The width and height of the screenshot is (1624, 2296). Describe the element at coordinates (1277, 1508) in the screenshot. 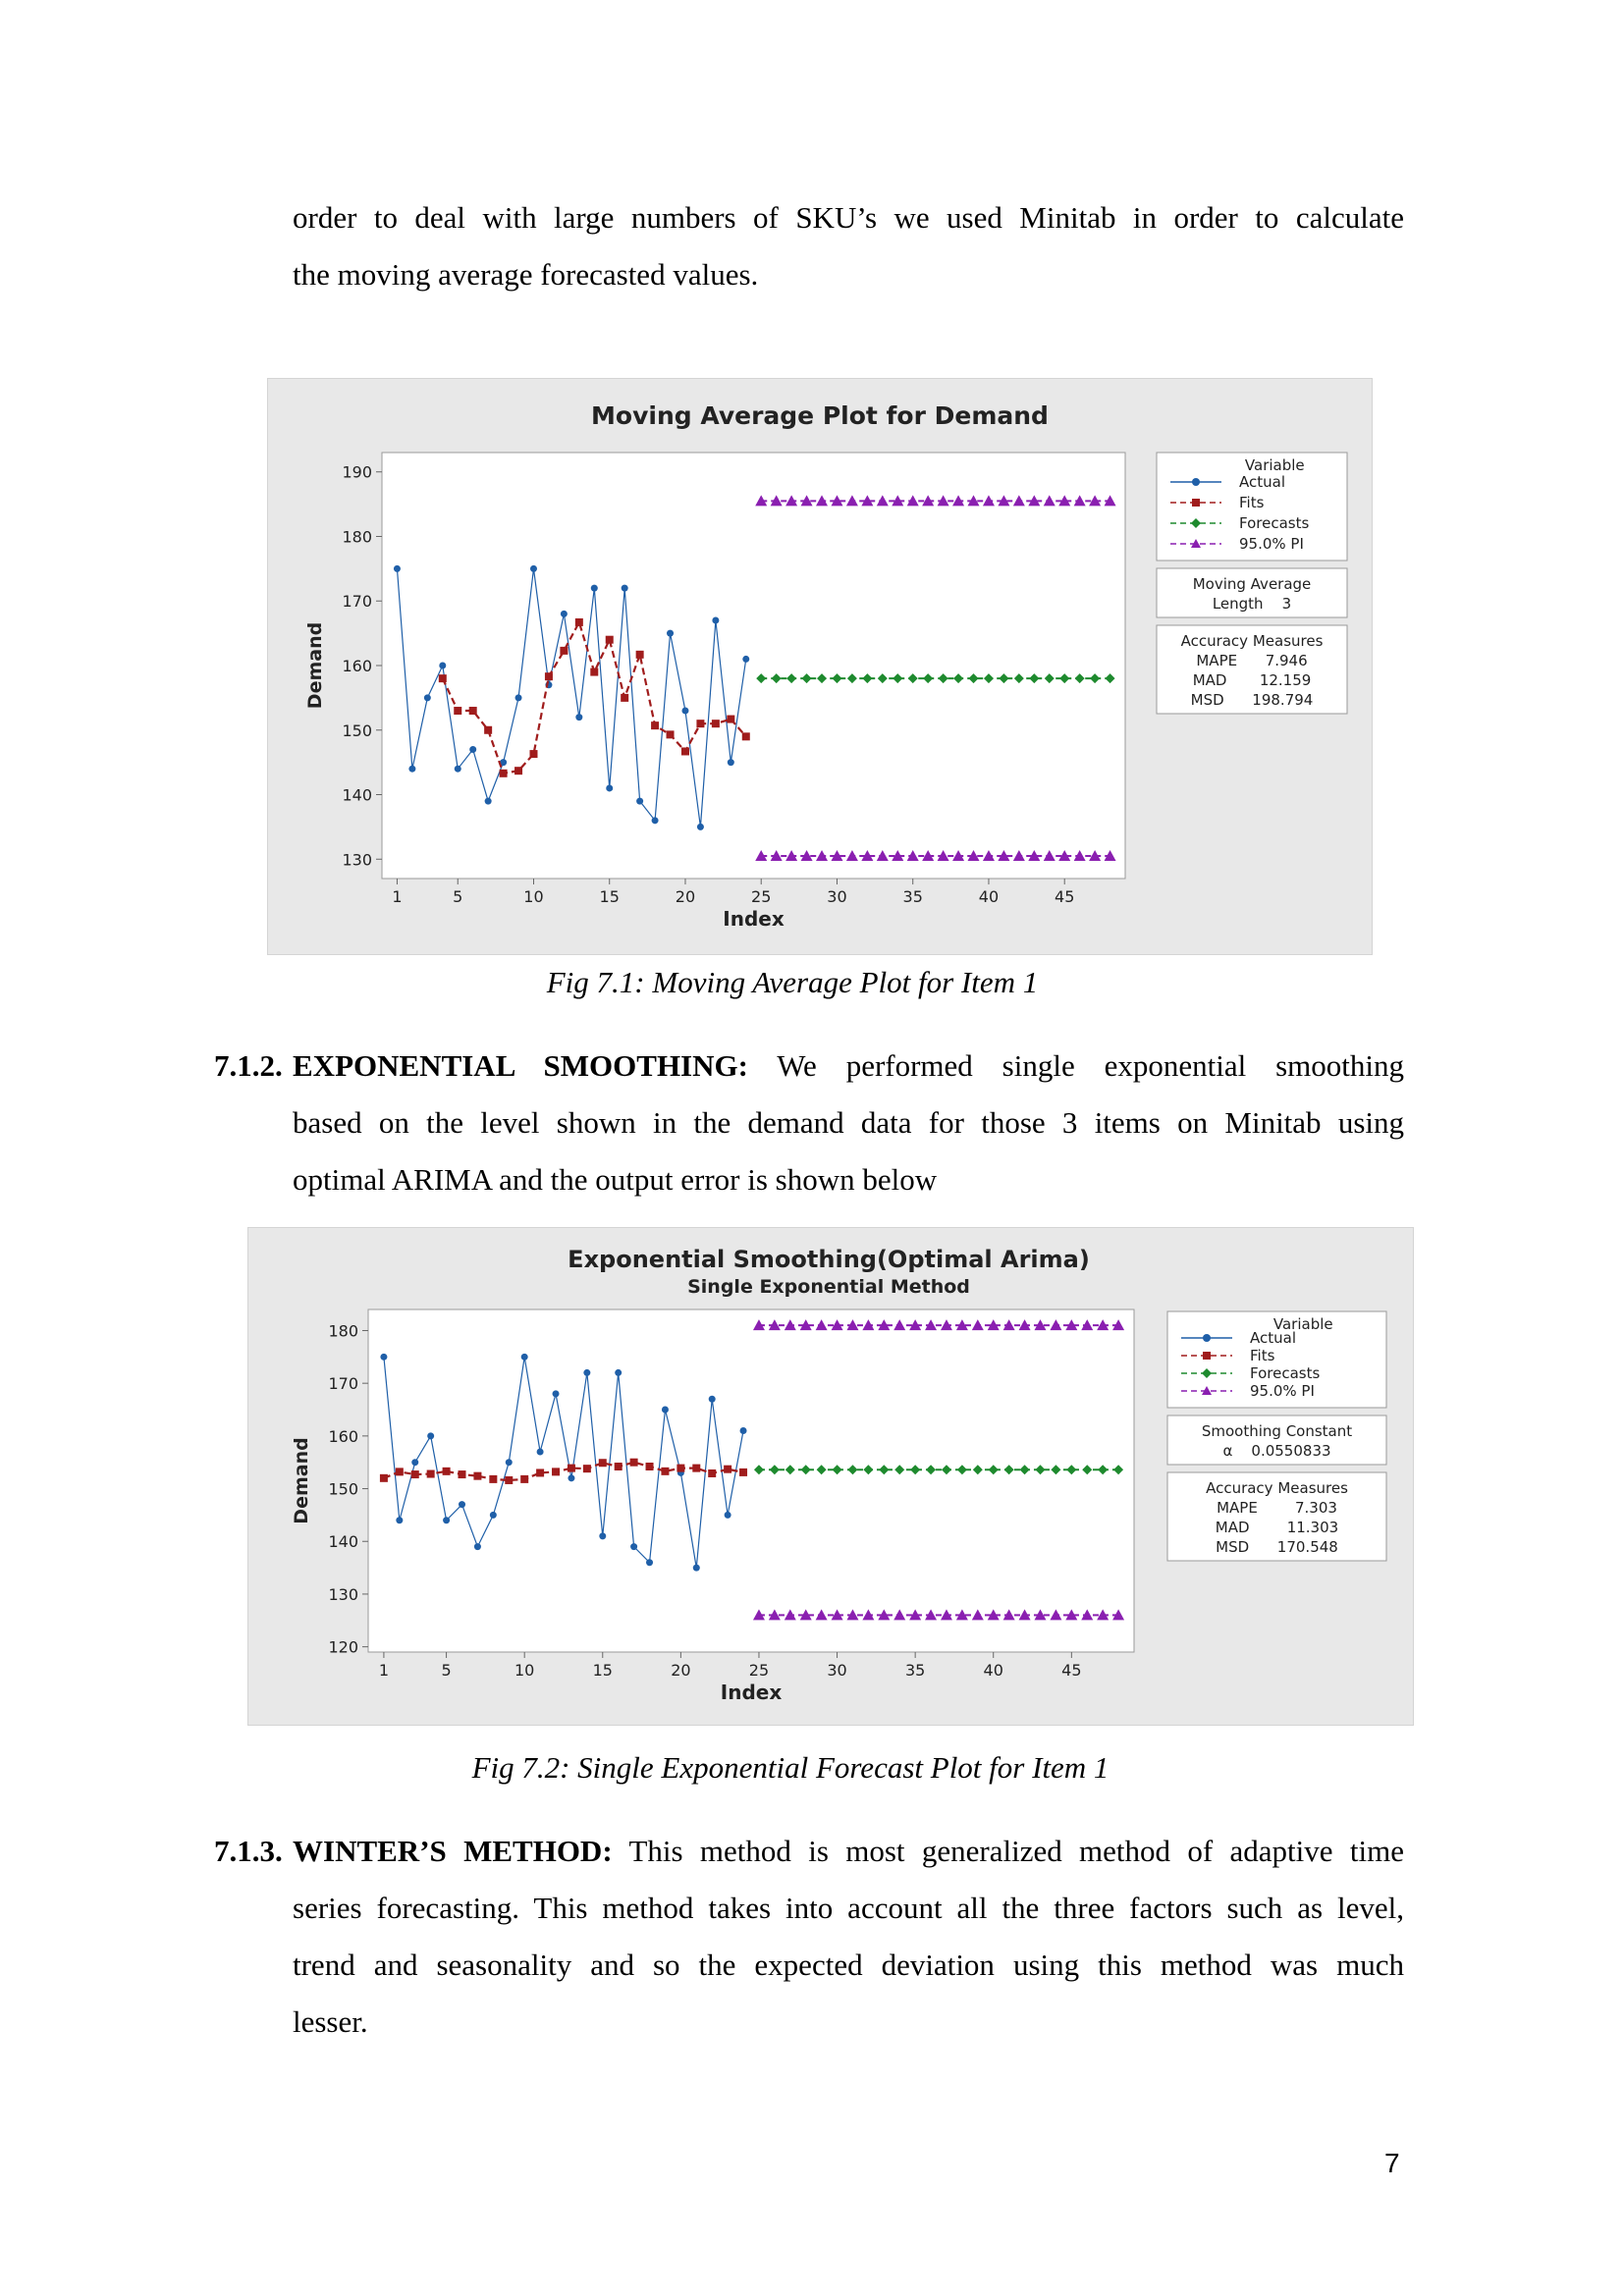

I see `info-box-line: MAPE 7.303` at that location.